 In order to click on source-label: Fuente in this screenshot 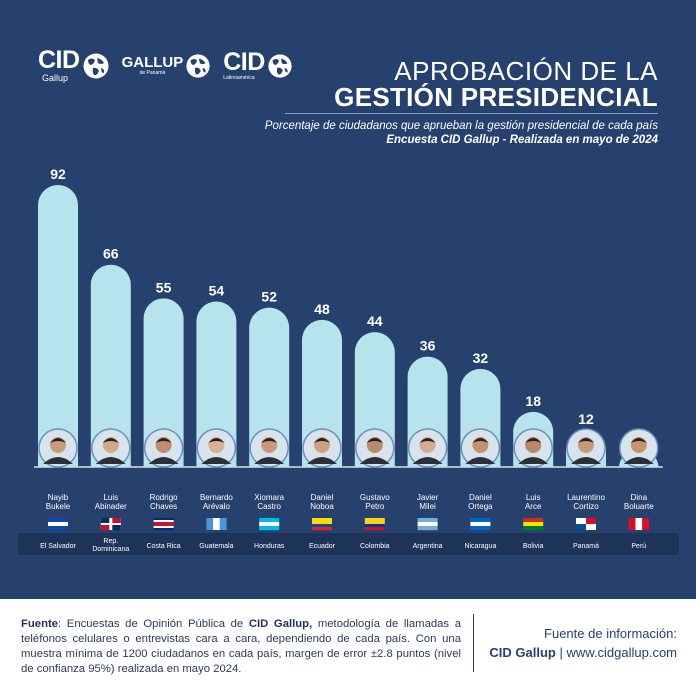, I will do `click(40, 624)`.